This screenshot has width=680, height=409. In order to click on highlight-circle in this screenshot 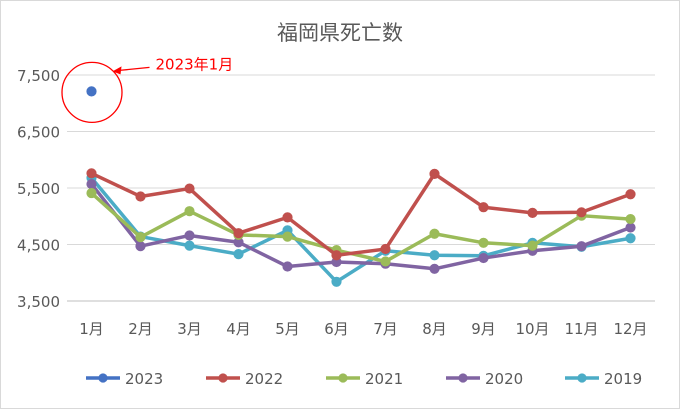, I will do `click(92, 92)`.